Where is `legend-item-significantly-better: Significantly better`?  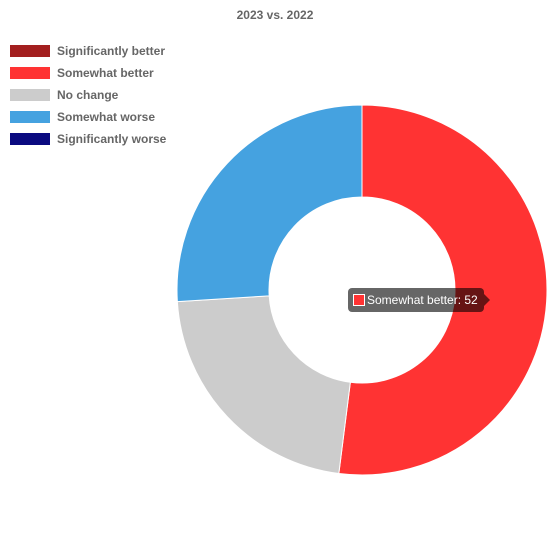
legend-item-significantly-better: Significantly better is located at coordinates (88, 51).